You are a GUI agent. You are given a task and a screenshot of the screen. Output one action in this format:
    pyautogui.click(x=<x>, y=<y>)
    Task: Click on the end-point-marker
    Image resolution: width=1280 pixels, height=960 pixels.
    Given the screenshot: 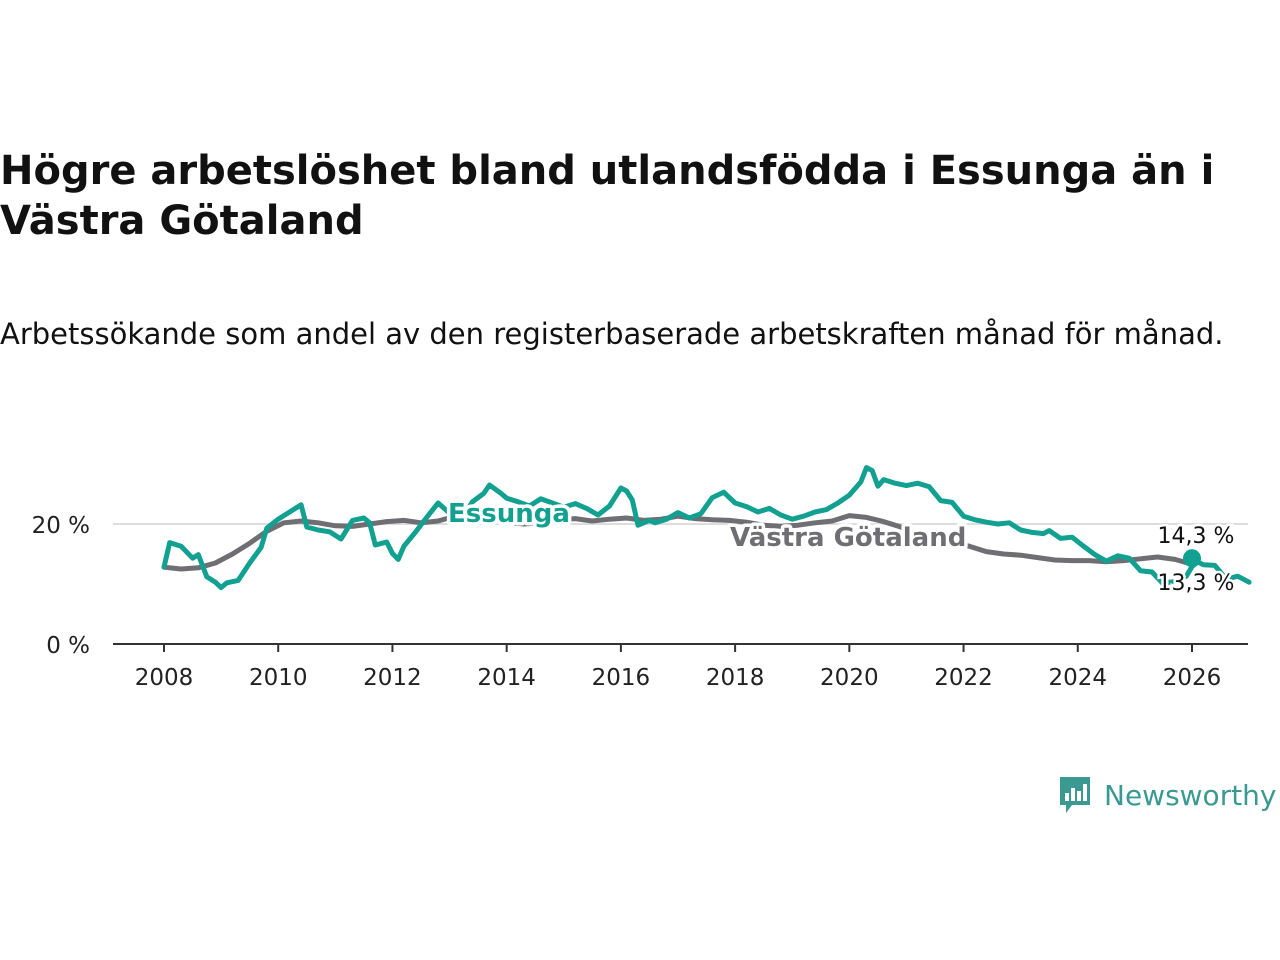 What is the action you would take?
    pyautogui.click(x=1192, y=558)
    